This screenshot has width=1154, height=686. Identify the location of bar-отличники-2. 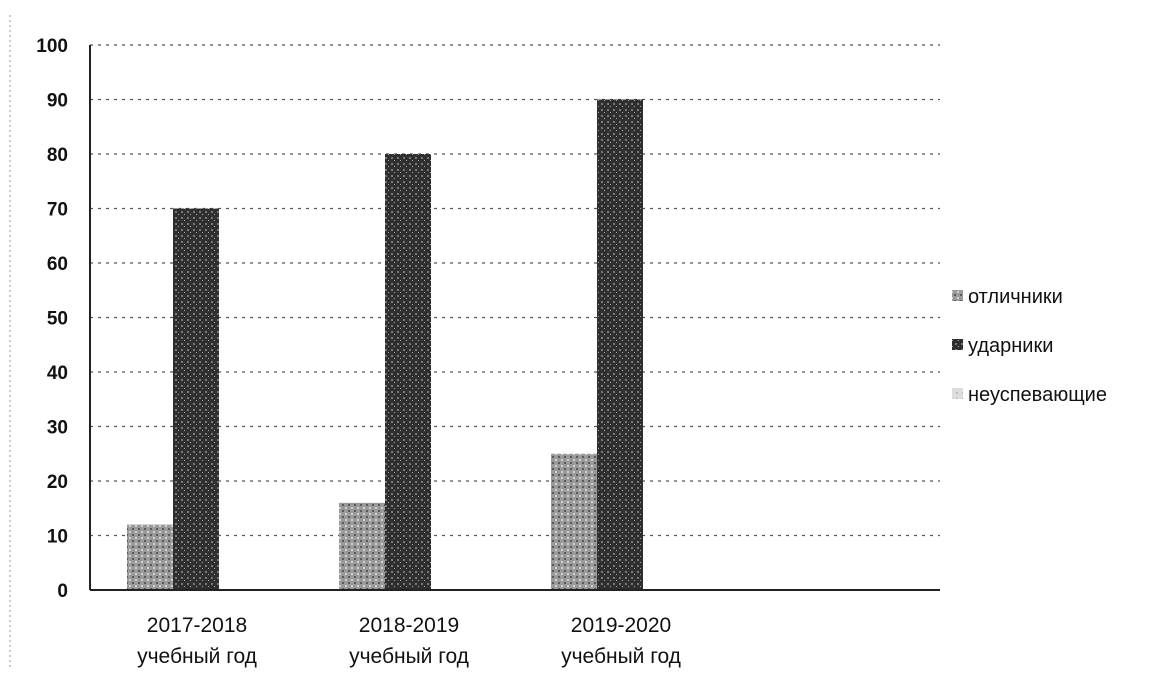
(574, 521).